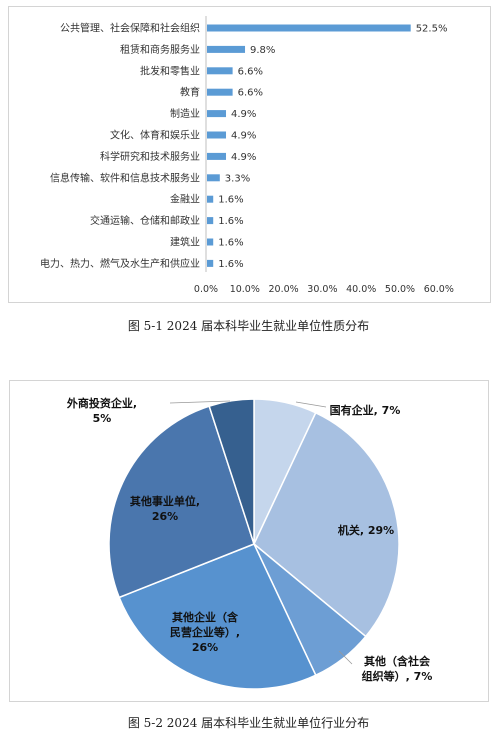  Describe the element at coordinates (185, 199) in the screenshot. I see `category-label: 金融业` at that location.